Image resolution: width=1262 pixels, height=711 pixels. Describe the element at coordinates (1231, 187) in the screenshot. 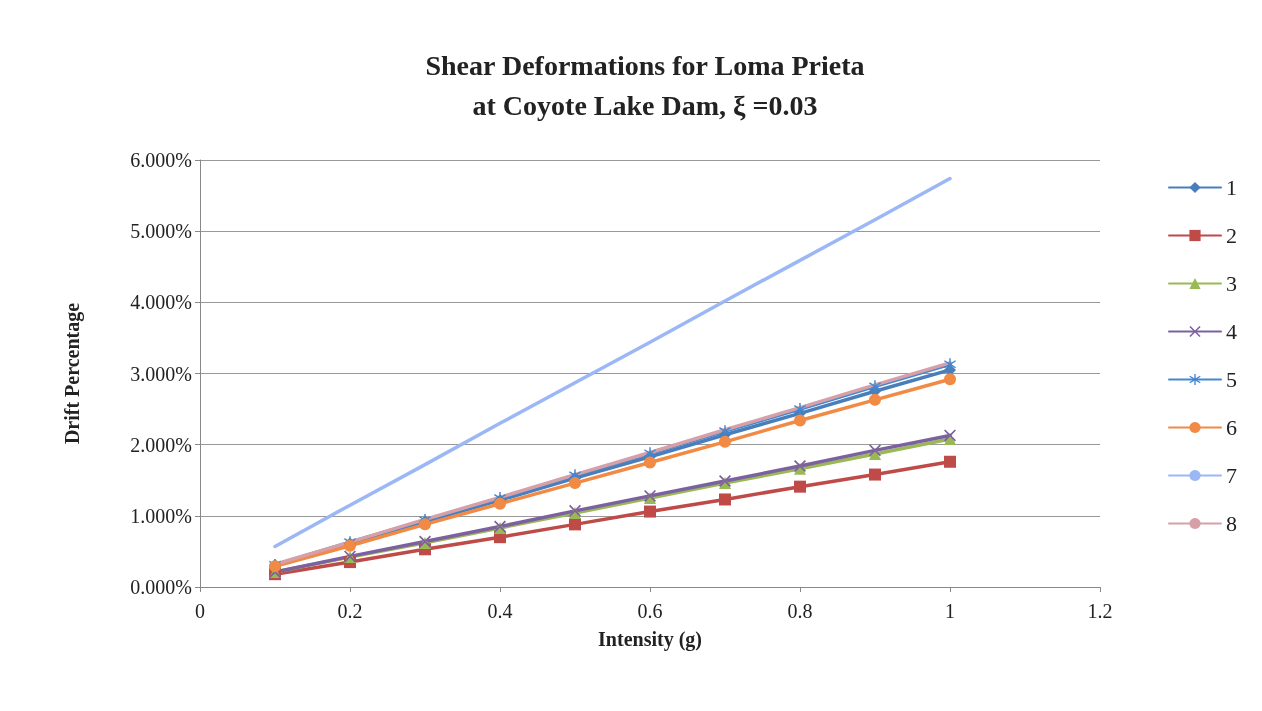

I see `legend-label: 1` at that location.